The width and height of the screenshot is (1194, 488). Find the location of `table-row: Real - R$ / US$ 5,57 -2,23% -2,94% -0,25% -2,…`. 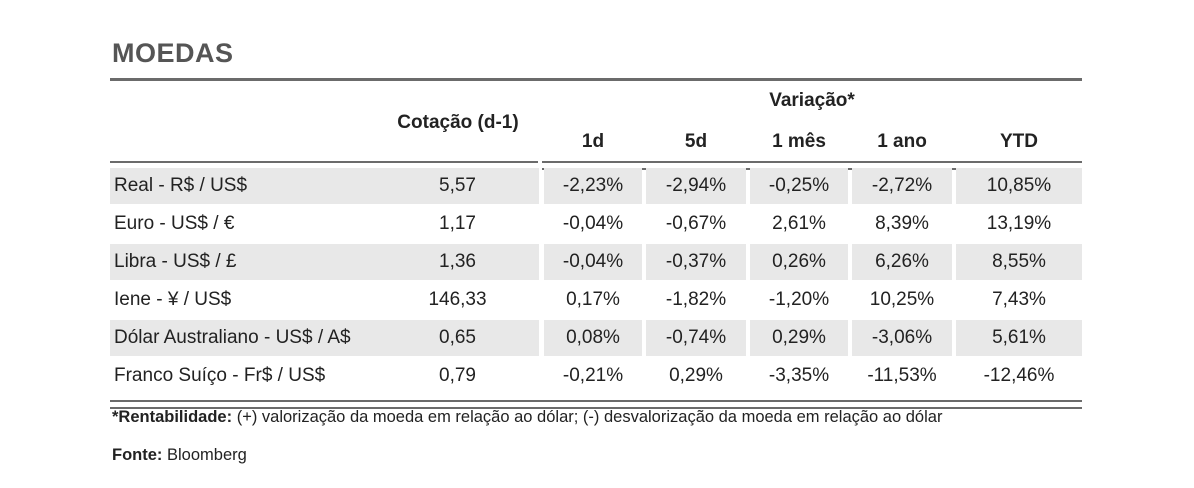

table-row: Real - R$ / US$ 5,57 -2,23% -2,94% -0,25% -2,… is located at coordinates (596, 186).